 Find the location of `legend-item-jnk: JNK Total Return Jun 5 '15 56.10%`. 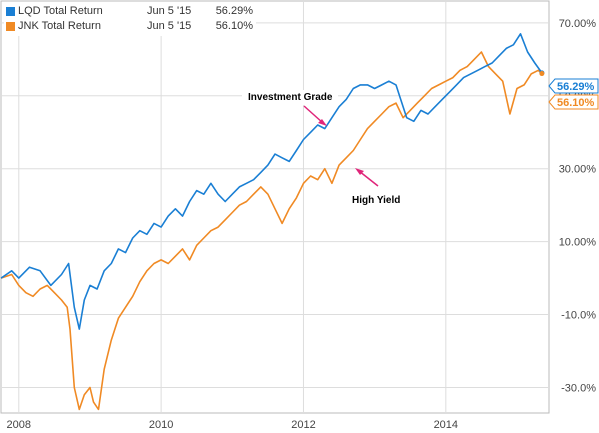

legend-item-jnk: JNK Total Return Jun 5 '15 56.10% is located at coordinates (130, 26).